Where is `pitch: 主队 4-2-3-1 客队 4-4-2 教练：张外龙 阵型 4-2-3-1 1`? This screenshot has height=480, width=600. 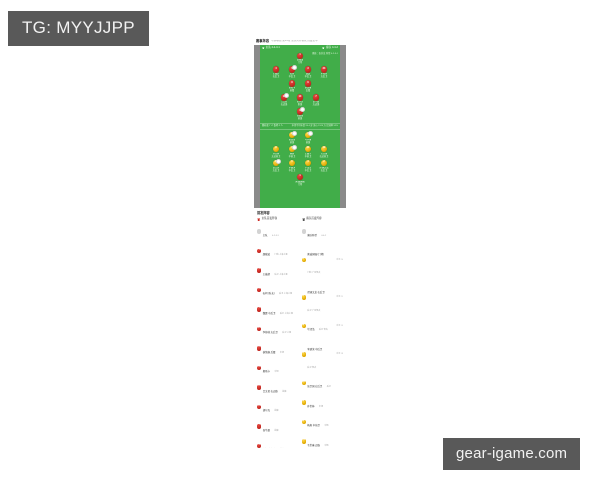
pitch: 主队 4-2-3-1 客队 4-4-2 教练：张外龙 阵型 4-2-3-1 1 is located at coordinates (300, 126).